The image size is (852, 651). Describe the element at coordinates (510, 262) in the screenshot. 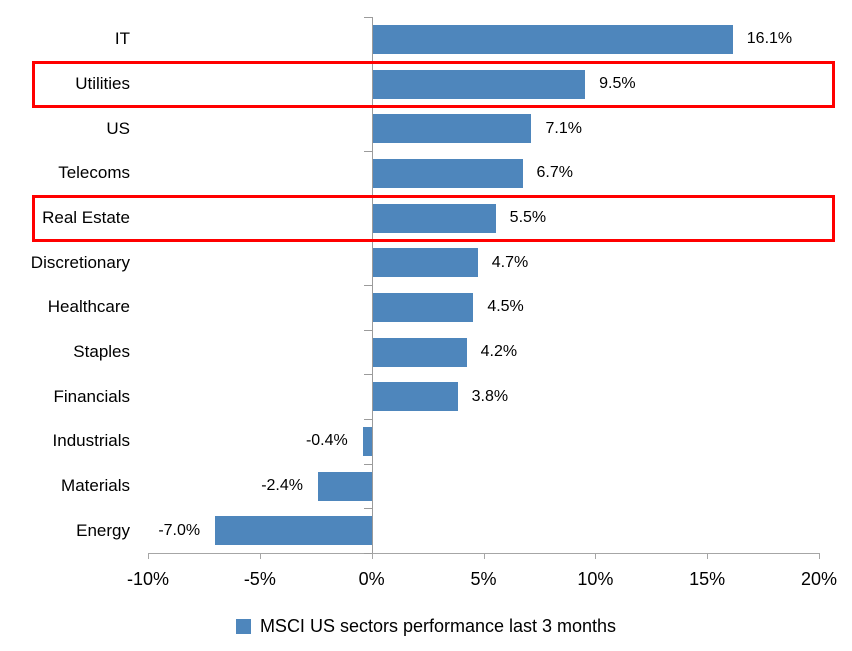

I see `value-label-discretionary: 4.7%` at that location.